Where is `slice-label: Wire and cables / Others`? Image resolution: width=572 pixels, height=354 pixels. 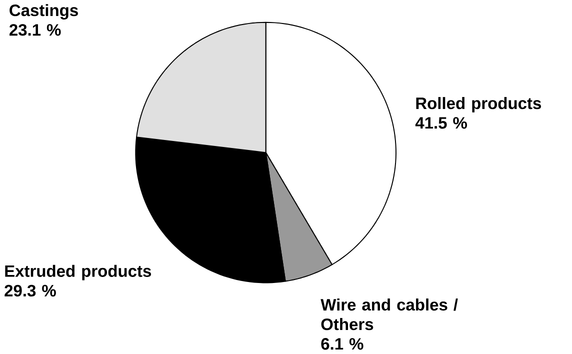
slice-label: Wire and cables / Others is located at coordinates (389, 314).